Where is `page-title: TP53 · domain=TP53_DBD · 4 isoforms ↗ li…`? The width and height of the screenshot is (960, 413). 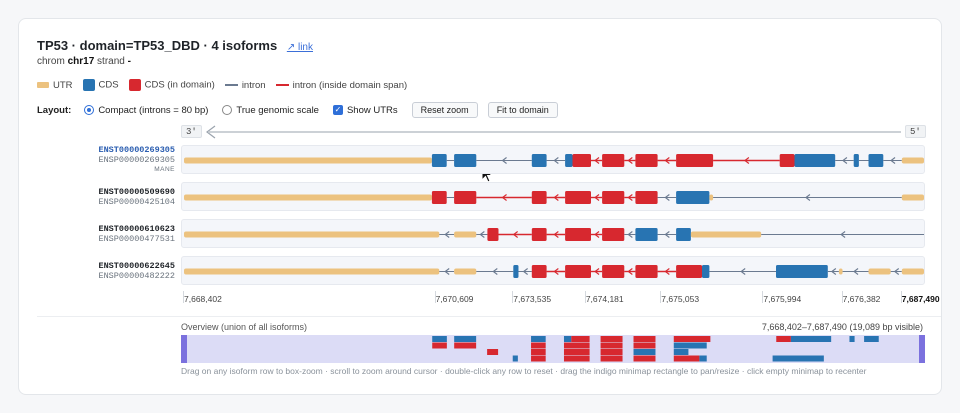
page-title: TP53 · domain=TP53_DBD · 4 isoforms ↗ li… is located at coordinates (175, 45).